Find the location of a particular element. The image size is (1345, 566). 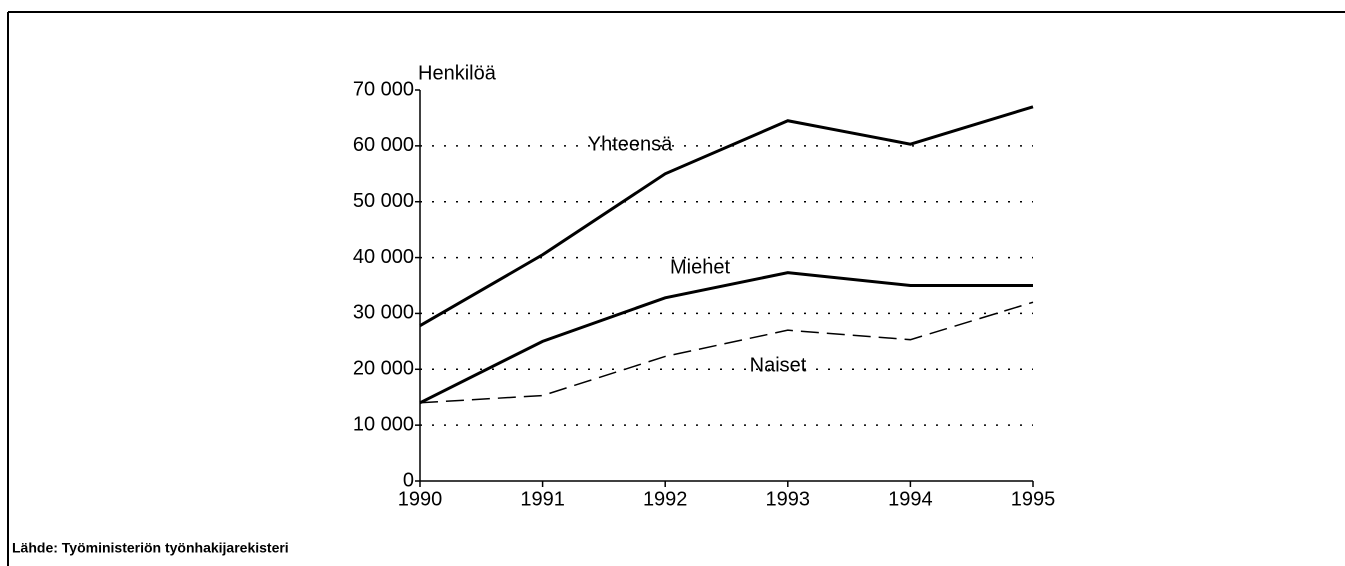

y-tick-label: 10 000 is located at coordinates (383, 424).